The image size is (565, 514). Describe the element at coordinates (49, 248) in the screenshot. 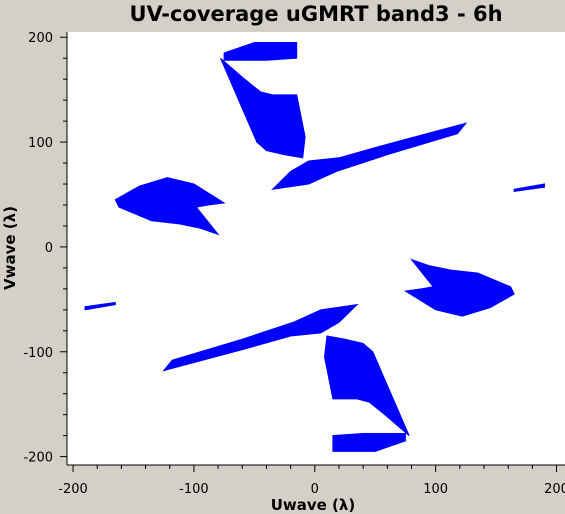

I see `y-tick-label: 0` at that location.